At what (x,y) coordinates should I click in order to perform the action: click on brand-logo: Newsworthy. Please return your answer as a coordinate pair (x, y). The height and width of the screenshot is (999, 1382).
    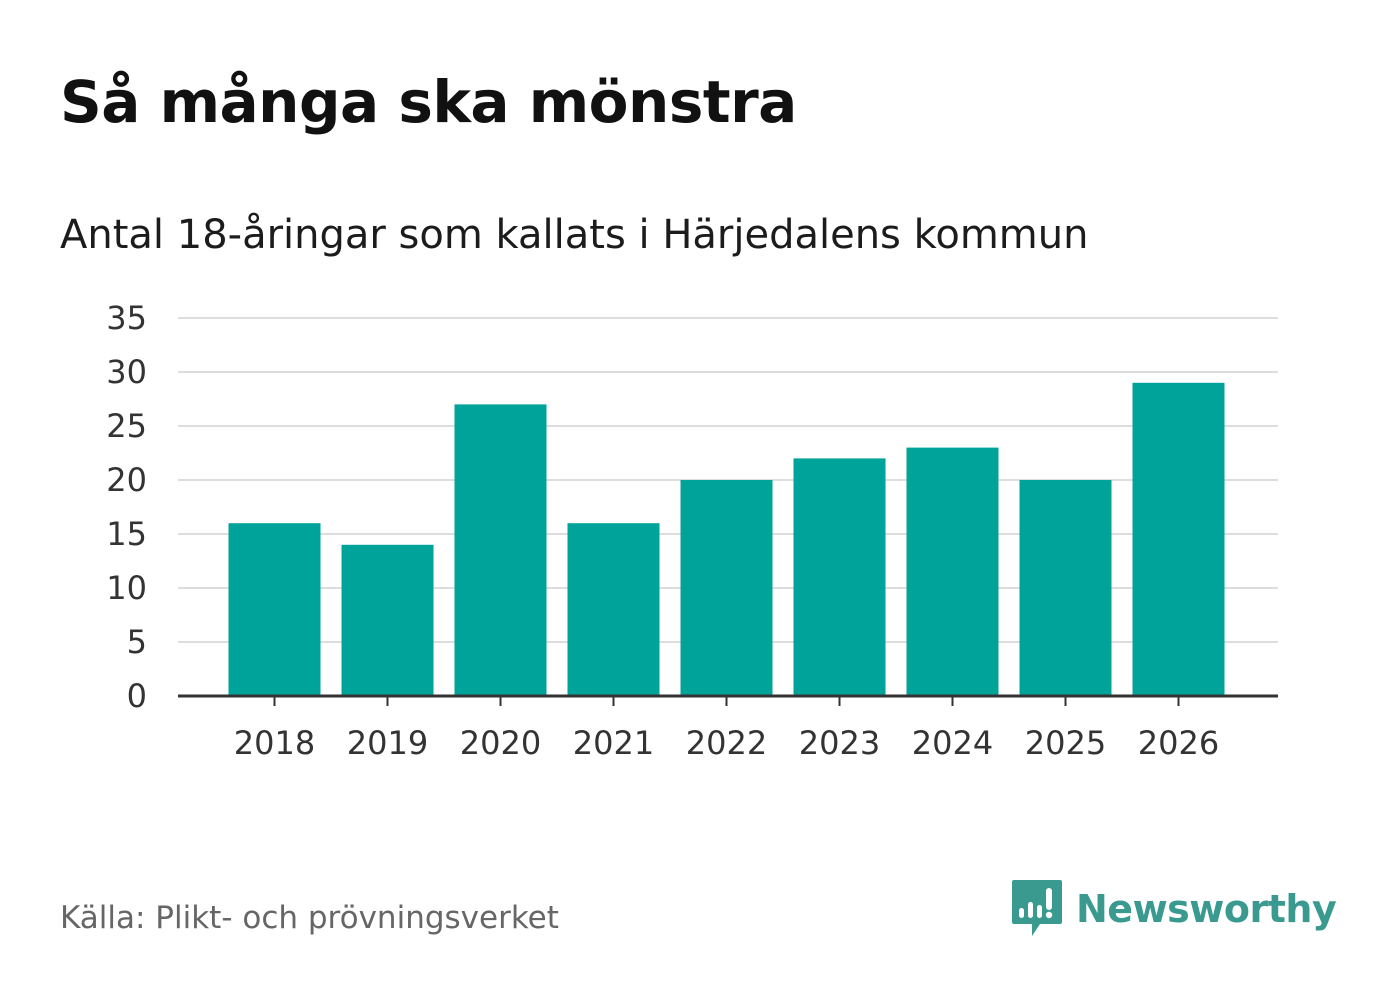
    Looking at the image, I should click on (1173, 909).